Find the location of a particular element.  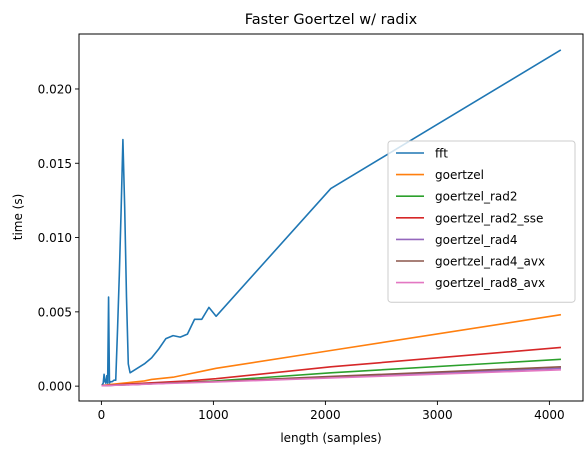

x-tick-label: 1000 is located at coordinates (213, 415).